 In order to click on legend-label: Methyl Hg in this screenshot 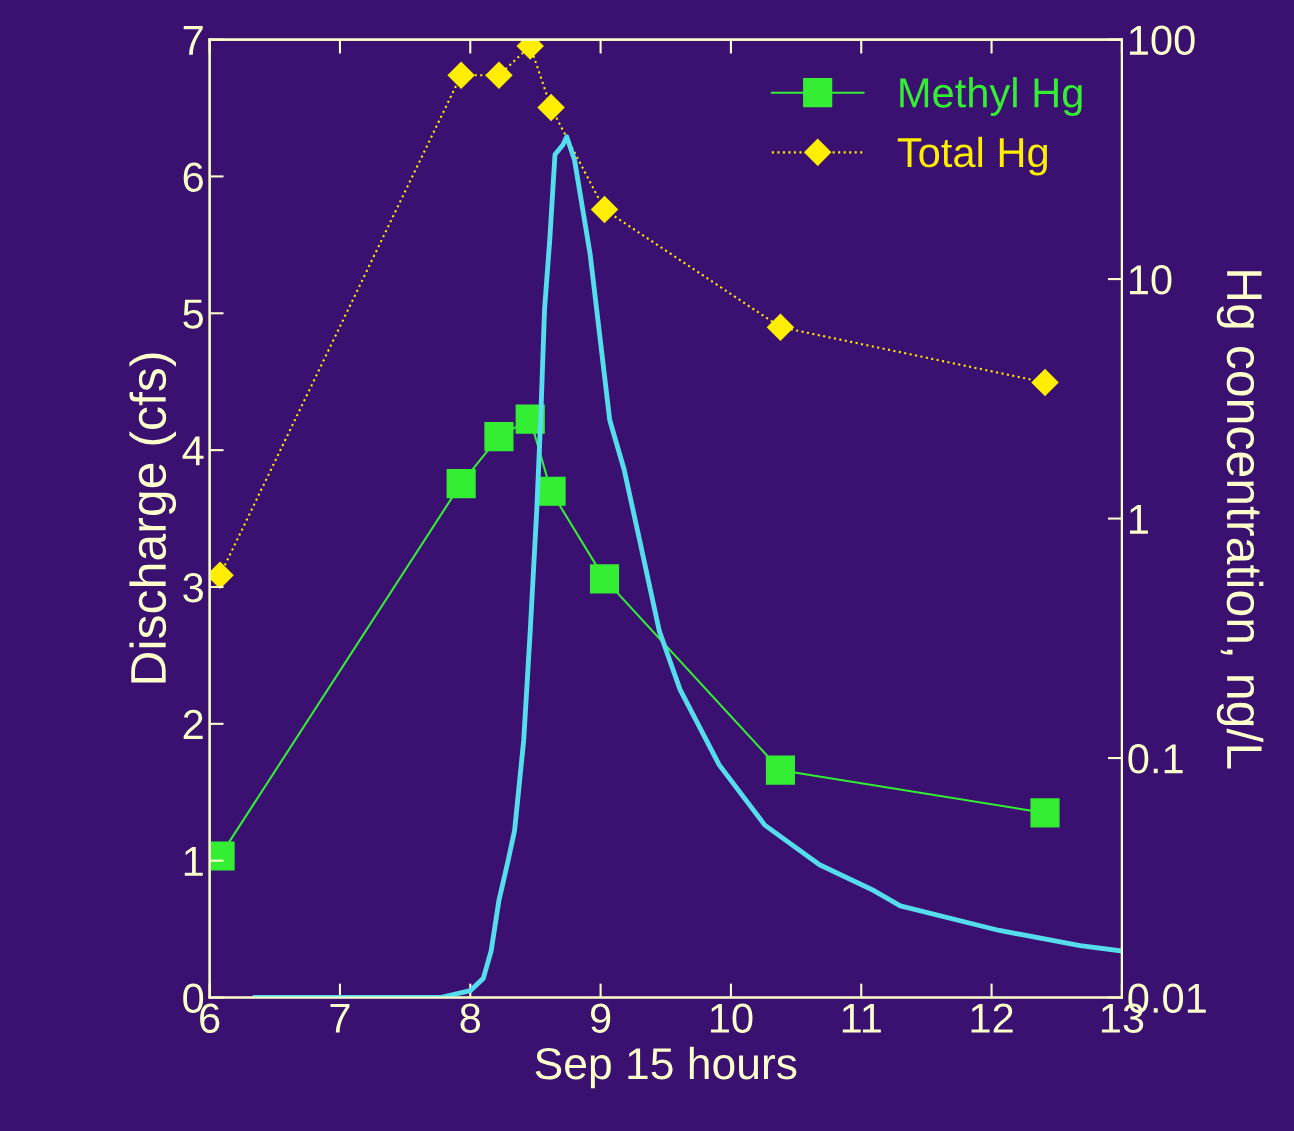, I will do `click(991, 96)`.